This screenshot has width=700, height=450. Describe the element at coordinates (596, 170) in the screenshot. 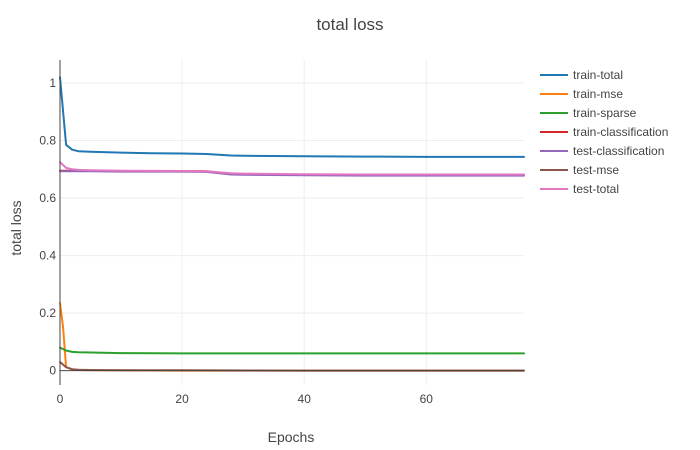

I see `legend-label-test-mse: test-mse` at that location.